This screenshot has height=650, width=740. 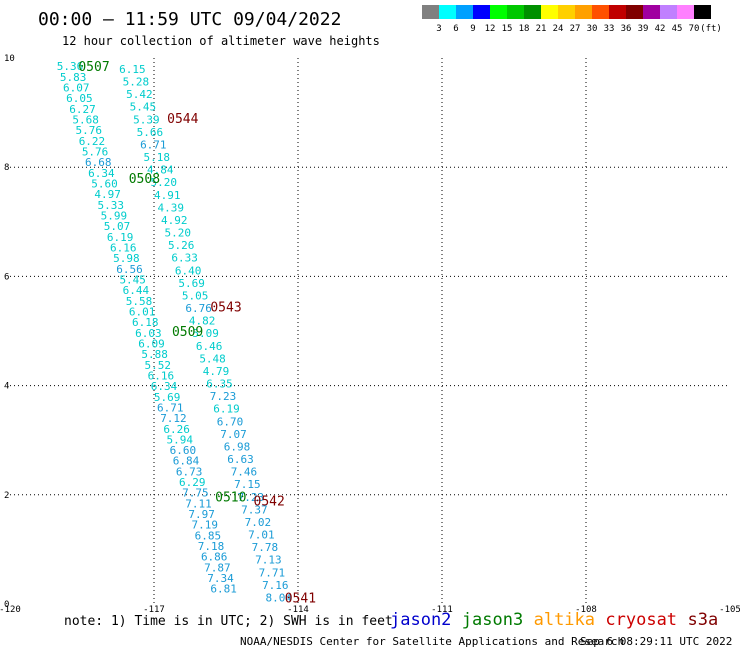 I want to click on wave-height-label: 6.01, so click(x=142, y=311).